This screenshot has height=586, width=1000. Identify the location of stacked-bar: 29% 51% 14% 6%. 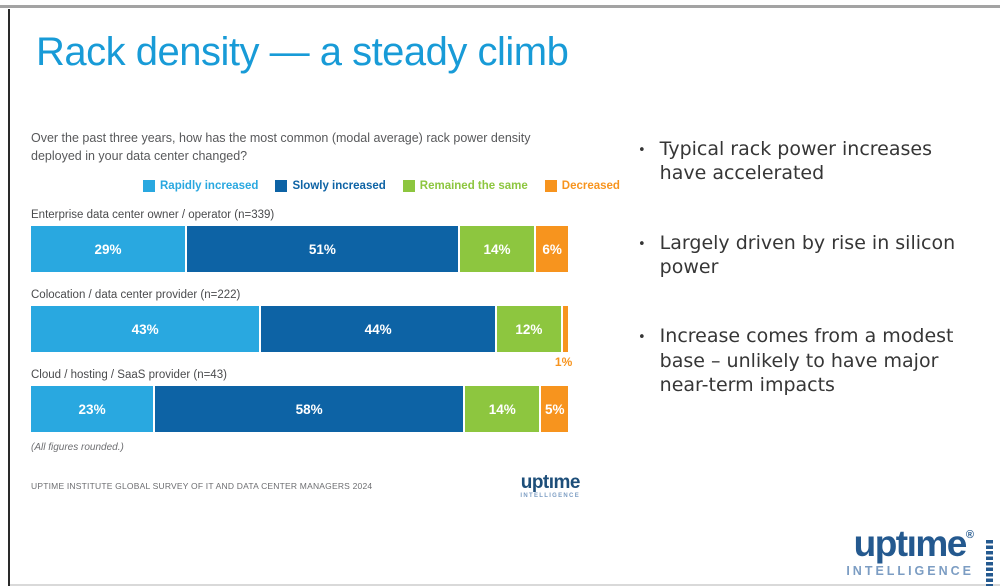
(299, 249).